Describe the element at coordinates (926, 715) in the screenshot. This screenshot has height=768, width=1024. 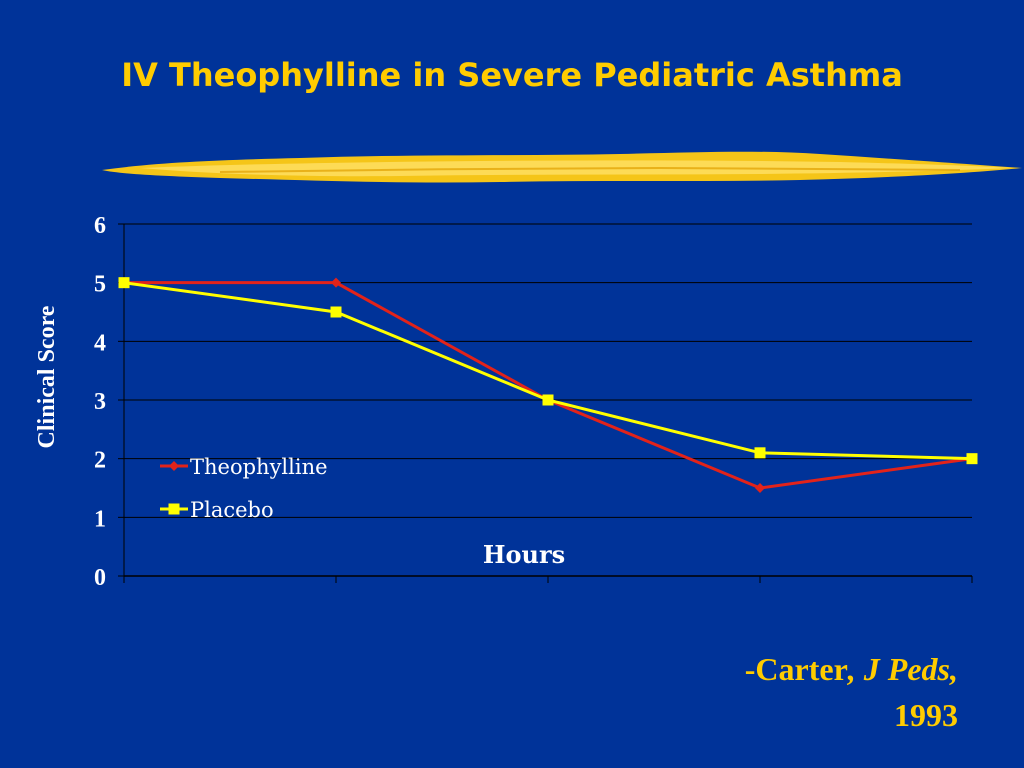
I see `citation-year: 1993` at that location.